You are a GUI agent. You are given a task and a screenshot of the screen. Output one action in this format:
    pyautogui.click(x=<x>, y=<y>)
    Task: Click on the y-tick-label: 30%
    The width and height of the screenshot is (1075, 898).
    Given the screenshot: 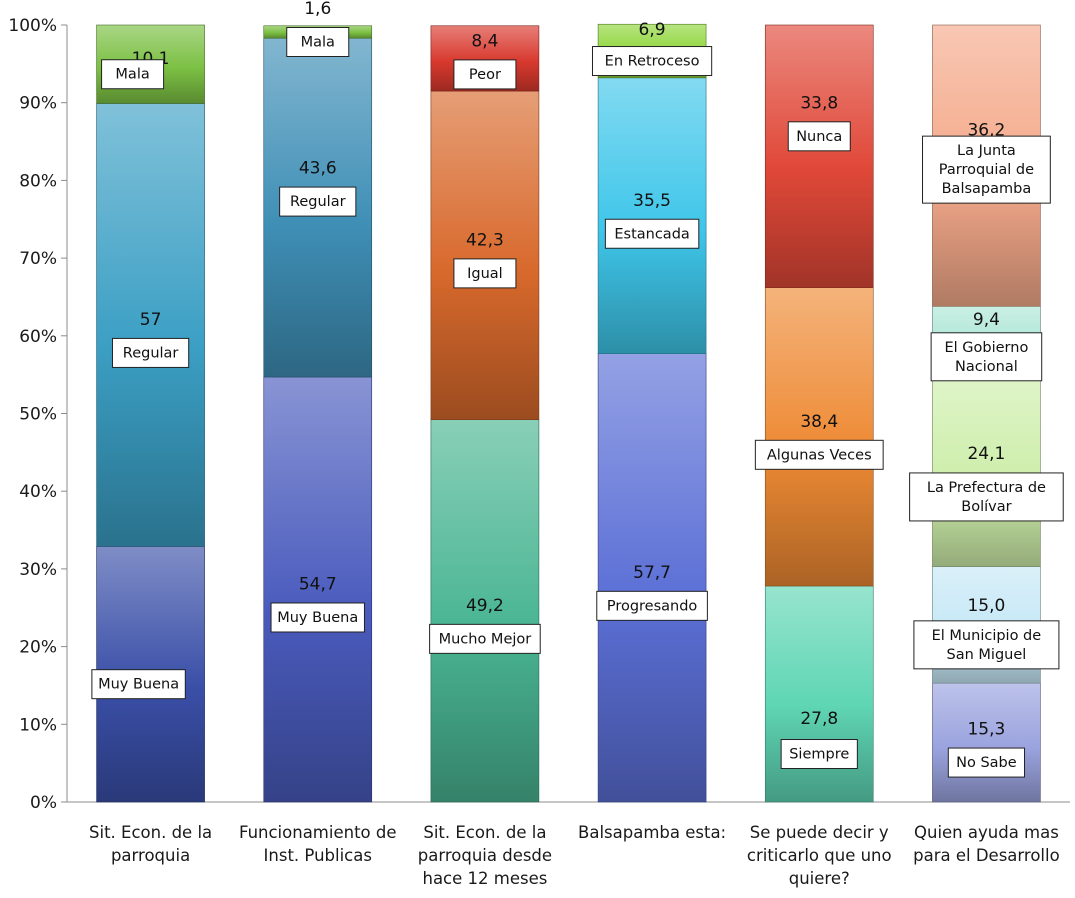 What is the action you would take?
    pyautogui.click(x=38, y=570)
    